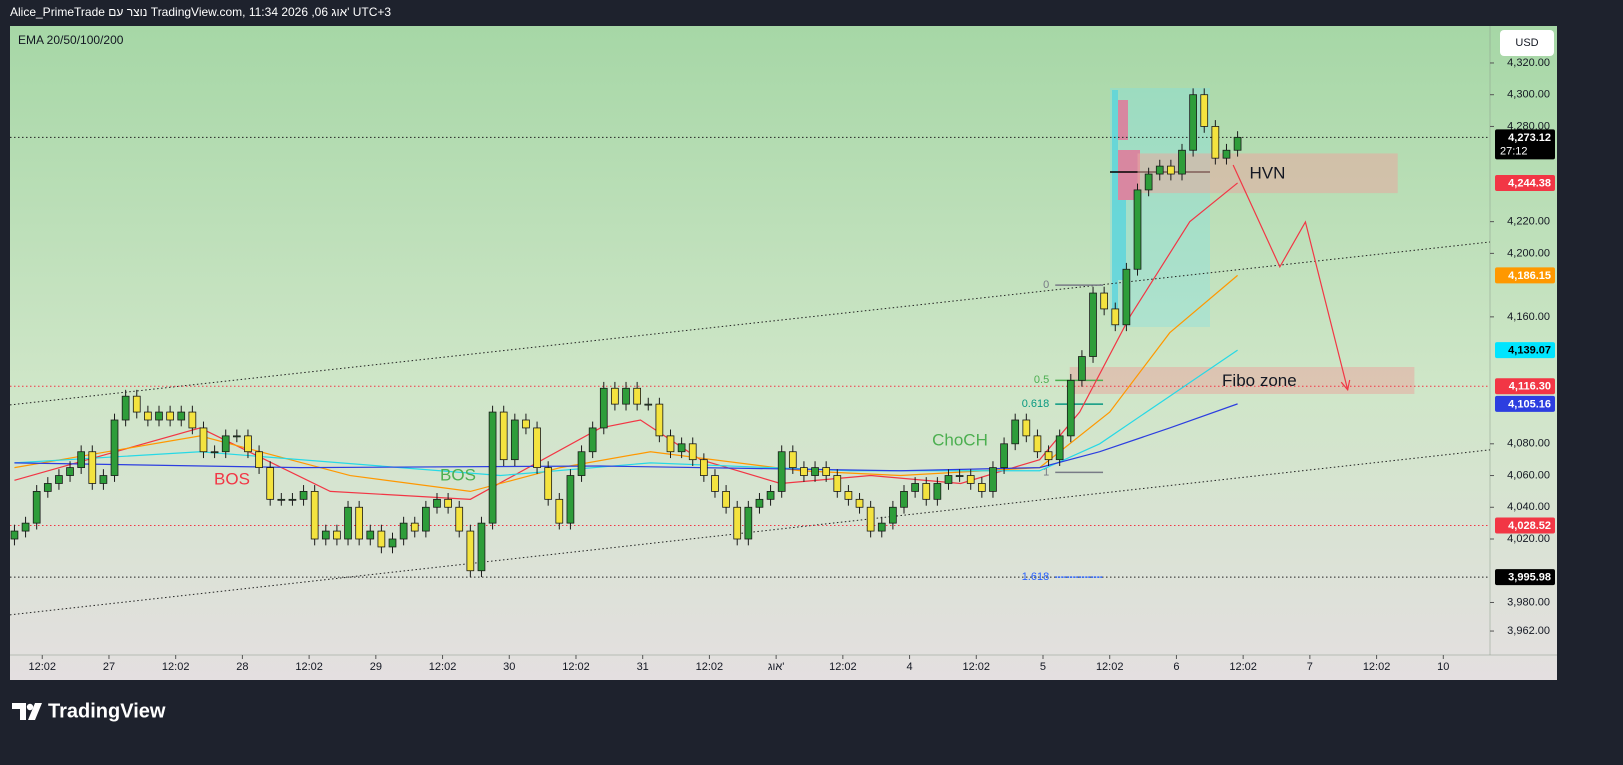 The image size is (1623, 765). What do you see at coordinates (1514, 151) in the screenshot?
I see `price-tag-countdown: 27:12` at bounding box center [1514, 151].